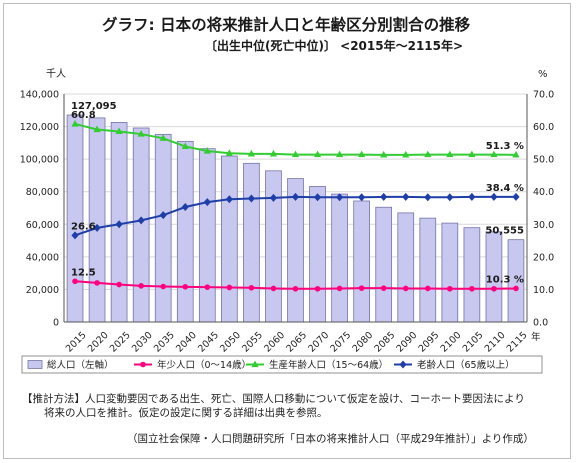 This screenshot has width=576, height=463. I want to click on legend-label: 総人口（左軸）, so click(80, 365).